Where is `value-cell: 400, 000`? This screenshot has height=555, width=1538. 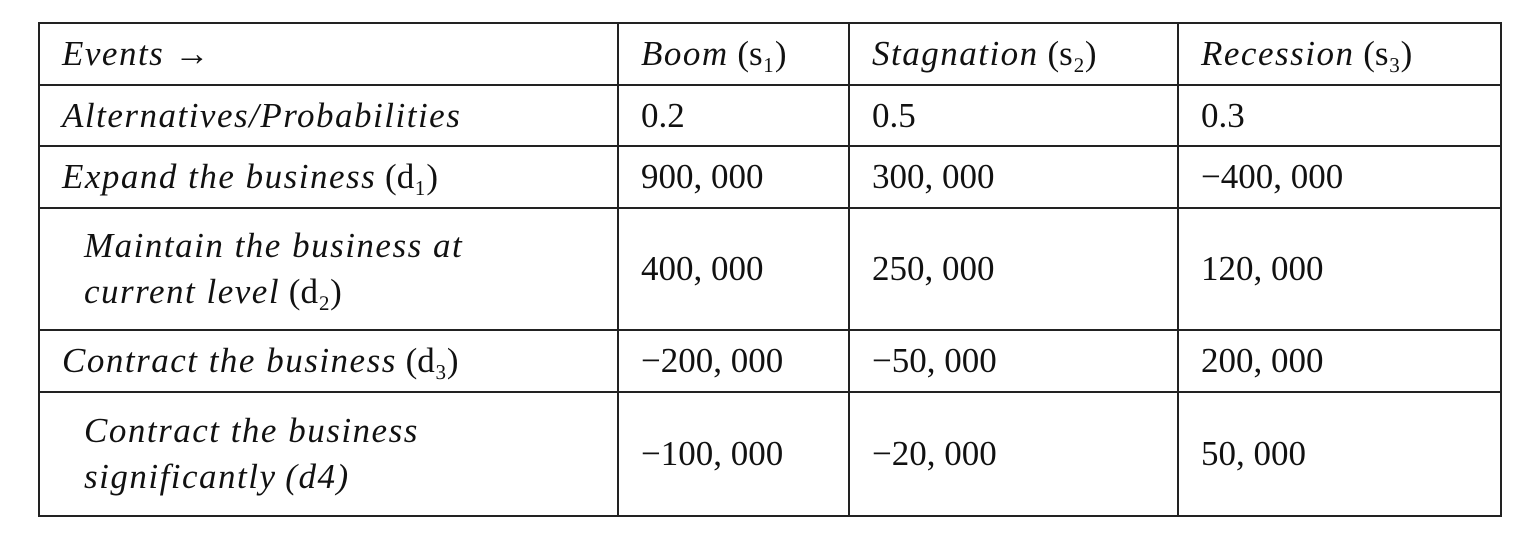
value-cell: 400, 000 is located at coordinates (733, 269).